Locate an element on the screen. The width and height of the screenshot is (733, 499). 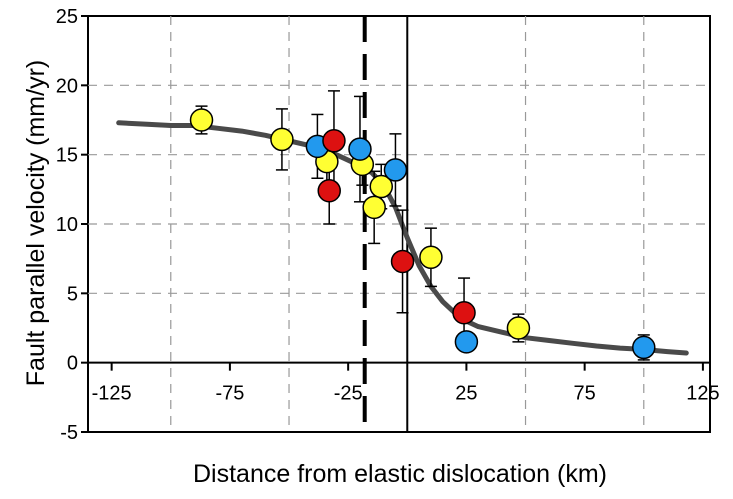
y-tick-label: 10 is located at coordinates (67, 225).